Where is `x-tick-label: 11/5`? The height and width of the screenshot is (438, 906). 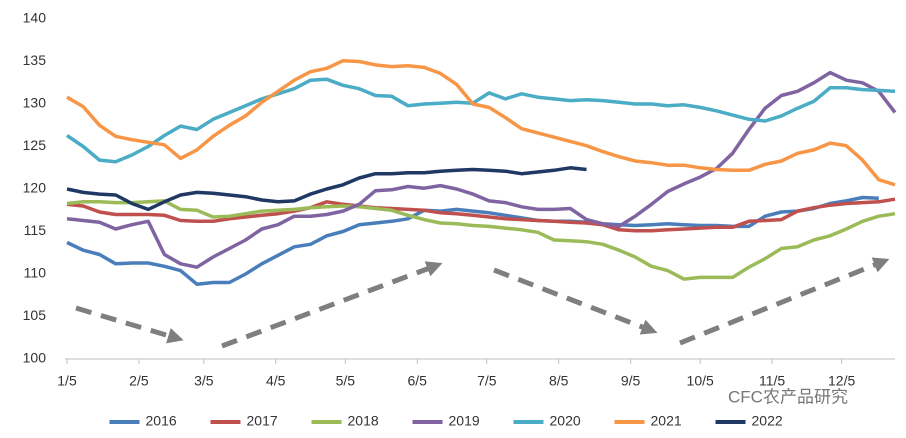
x-tick-label: 11/5 is located at coordinates (772, 381).